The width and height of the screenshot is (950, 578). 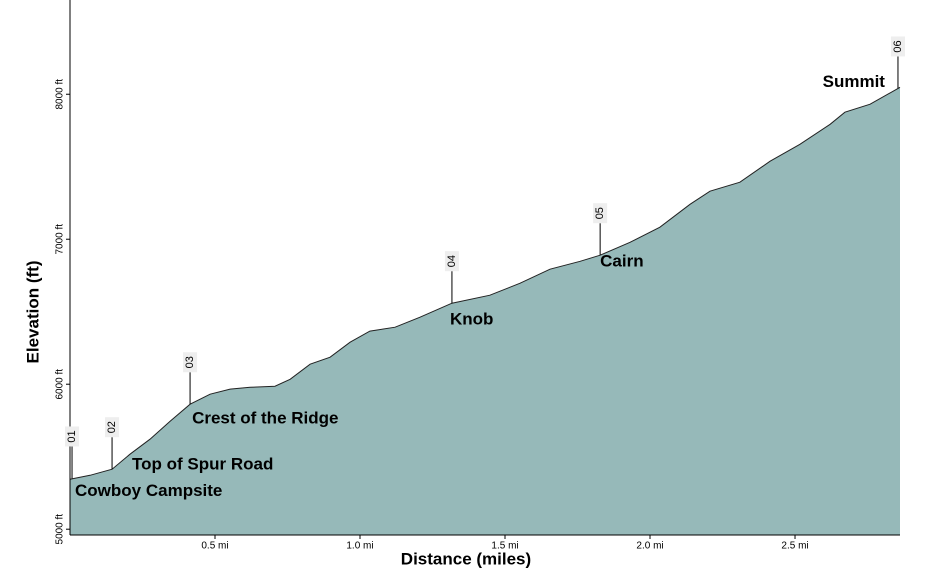 I want to click on y-axis-title: Elevation (ft), so click(x=32, y=312).